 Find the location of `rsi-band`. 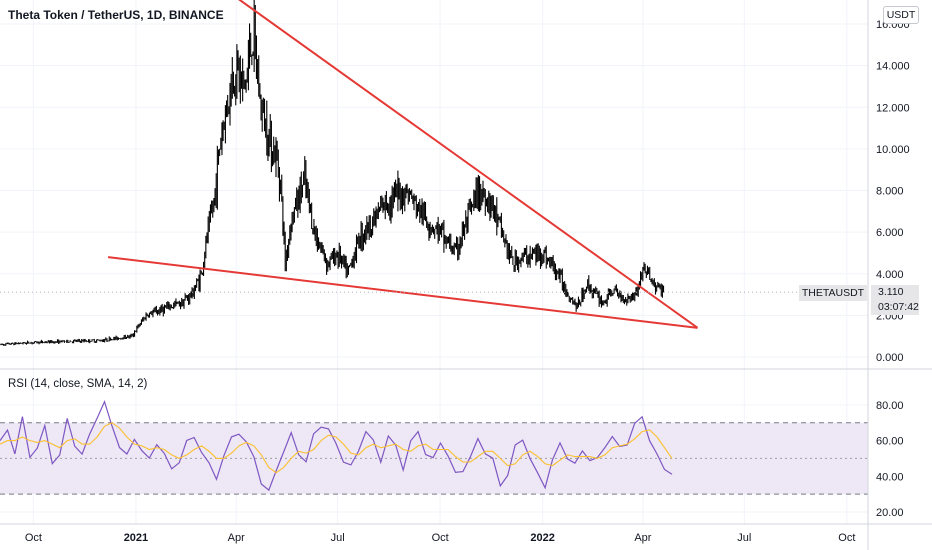

rsi-band is located at coordinates (434, 458).